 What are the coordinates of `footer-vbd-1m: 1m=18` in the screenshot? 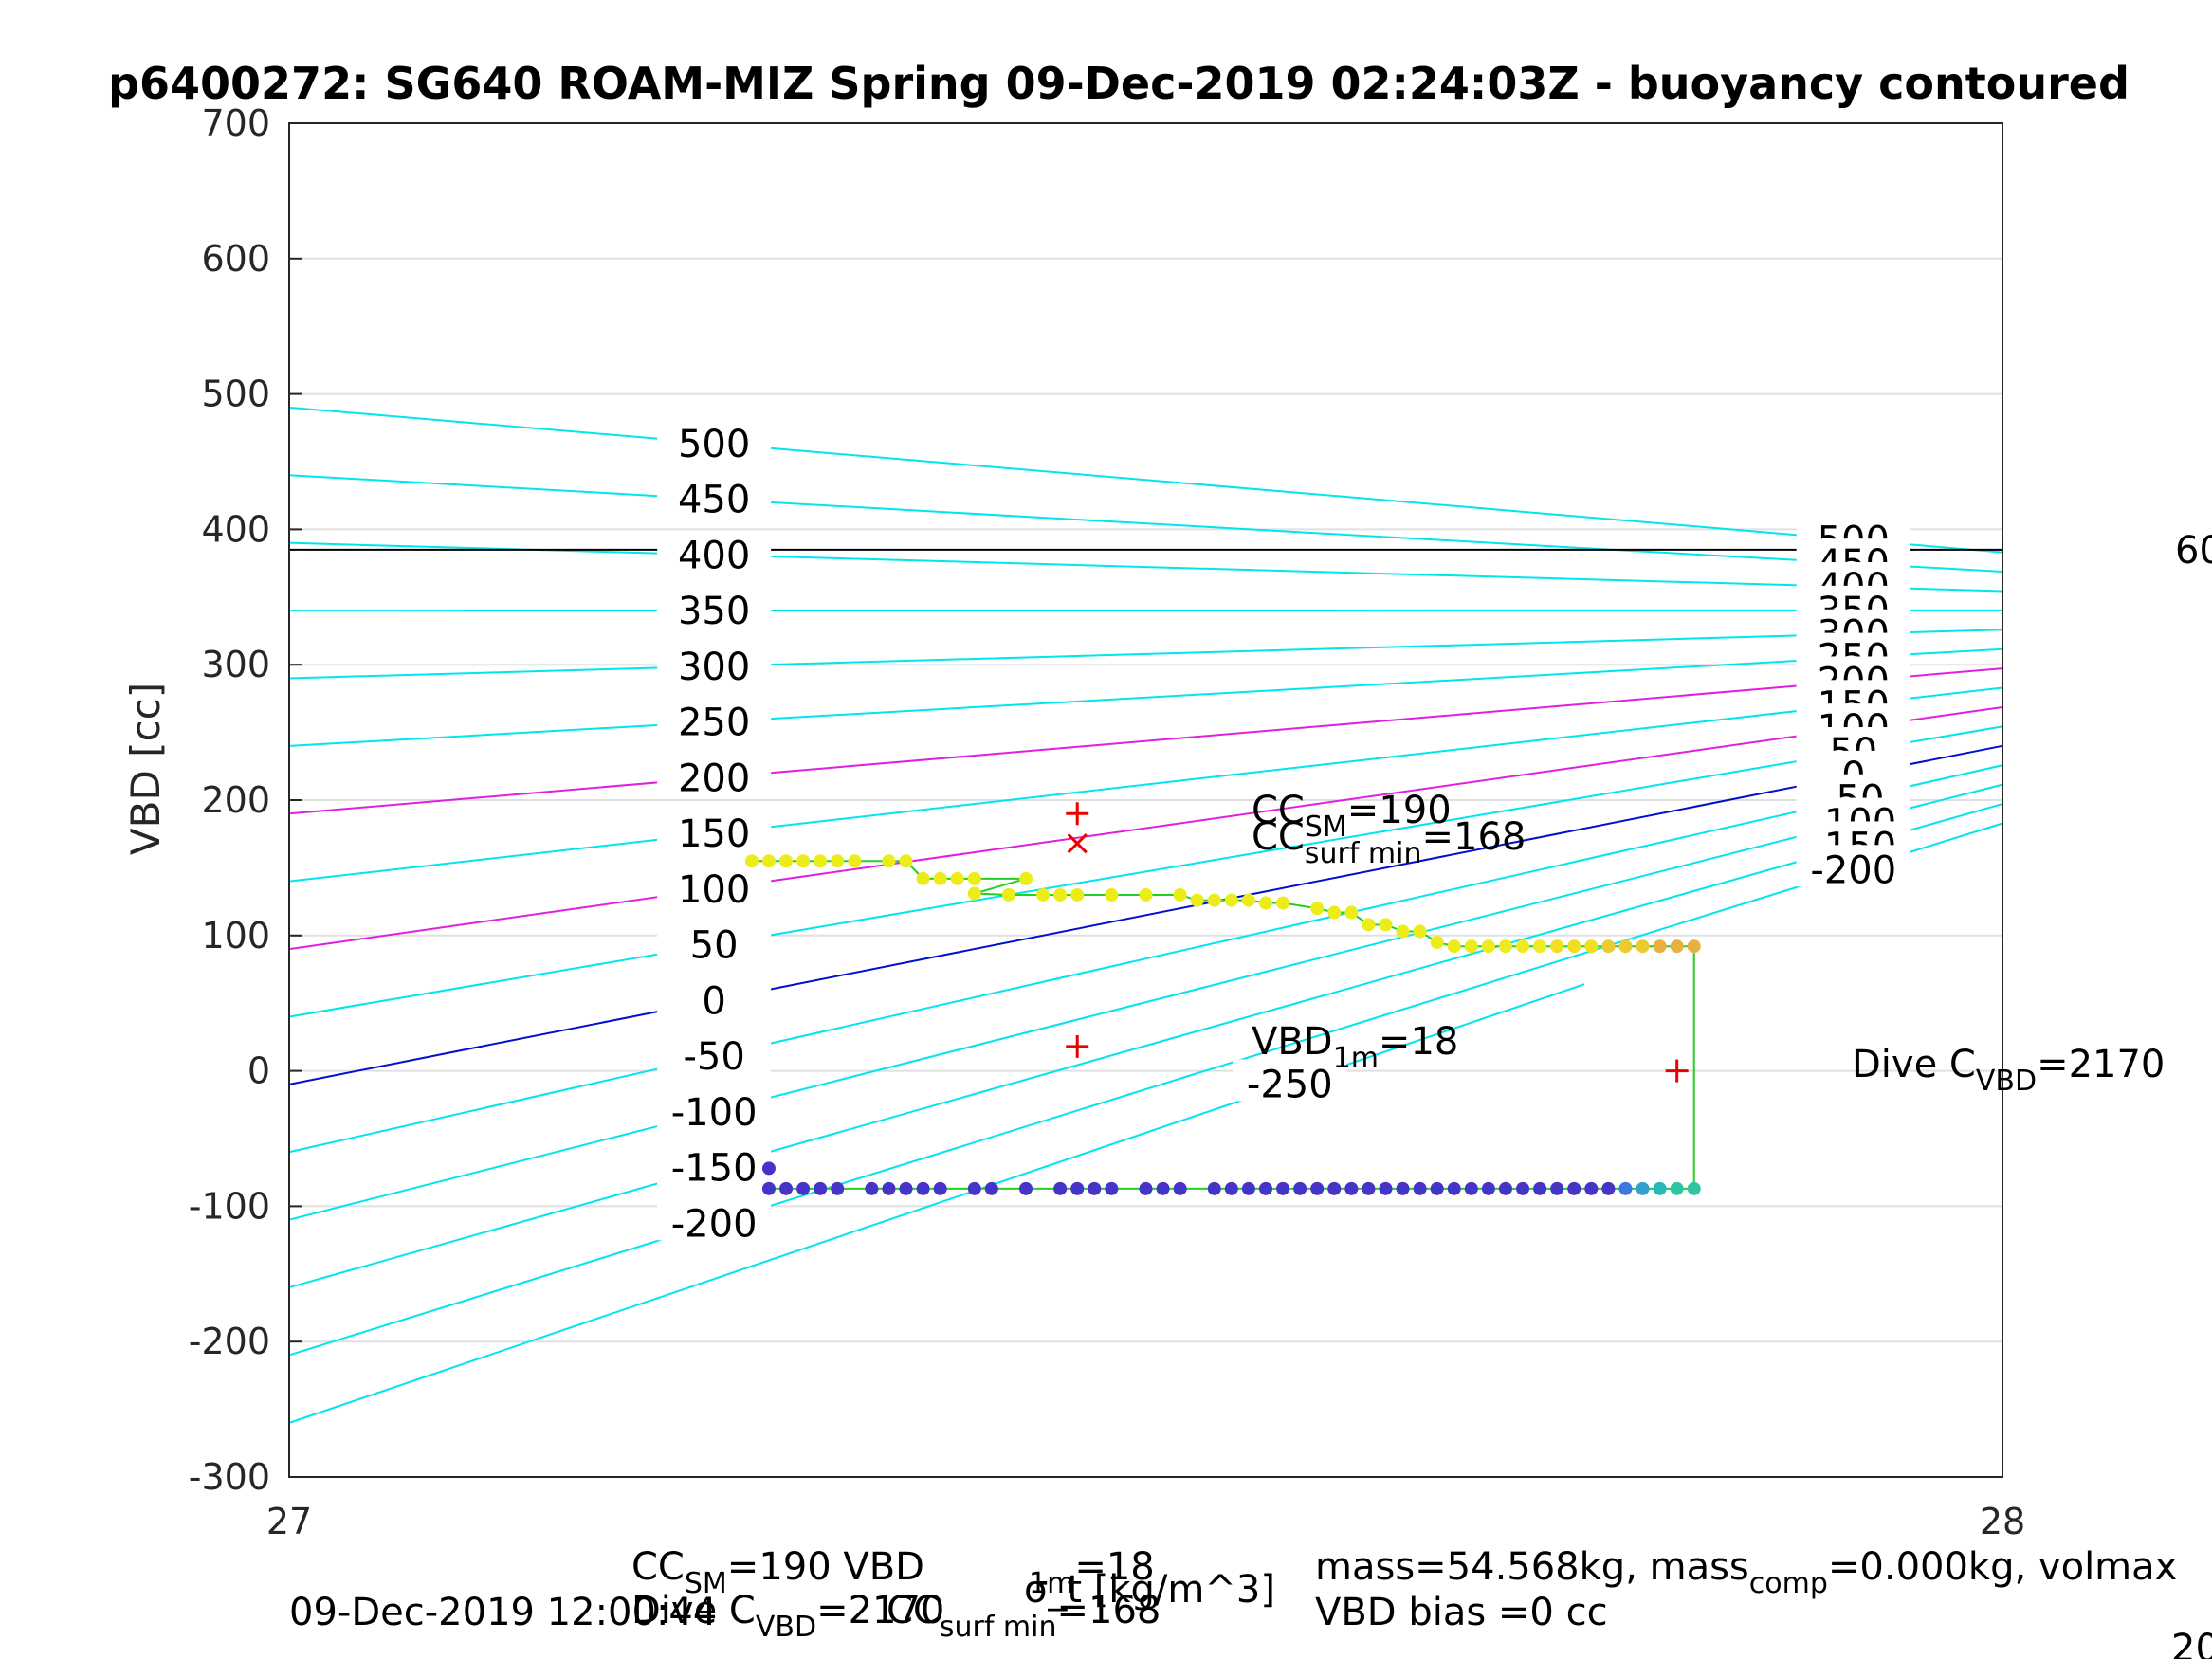 It's located at (1092, 1572).